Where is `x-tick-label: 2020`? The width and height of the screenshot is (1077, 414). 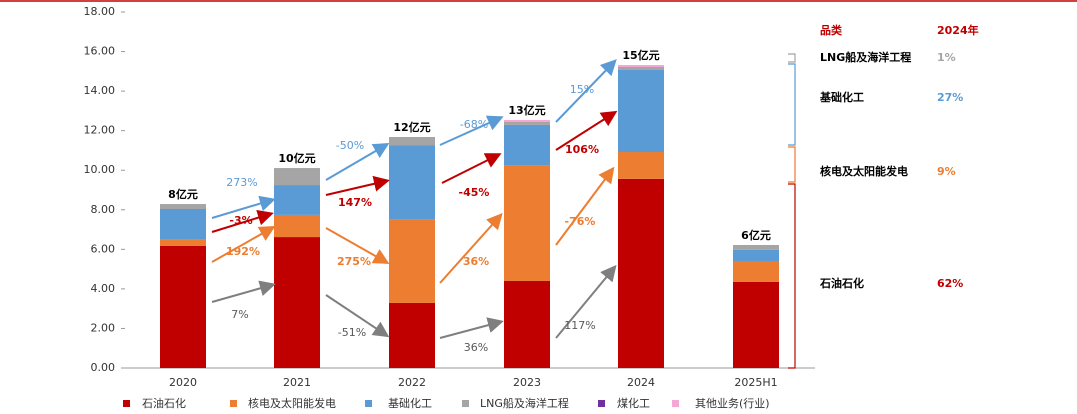
x-tick-label: 2020 is located at coordinates (183, 382).